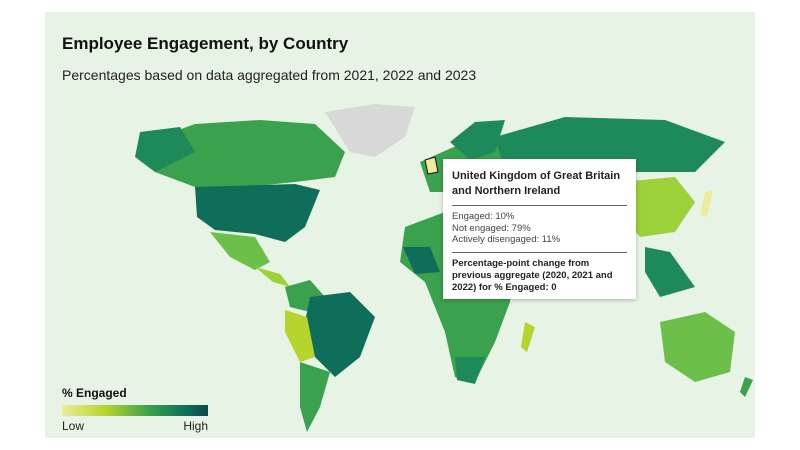 The height and width of the screenshot is (450, 800). Describe the element at coordinates (73, 426) in the screenshot. I see `legend-low-label: Low` at that location.